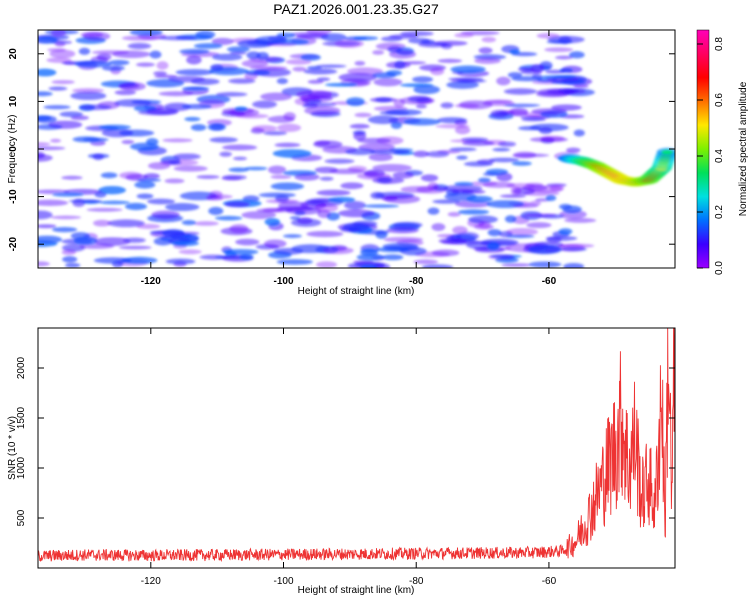 Image resolution: width=750 pixels, height=600 pixels. Describe the element at coordinates (356, 9) in the screenshot. I see `chart-title: PAZ1.2026.001.23.35.G27` at that location.